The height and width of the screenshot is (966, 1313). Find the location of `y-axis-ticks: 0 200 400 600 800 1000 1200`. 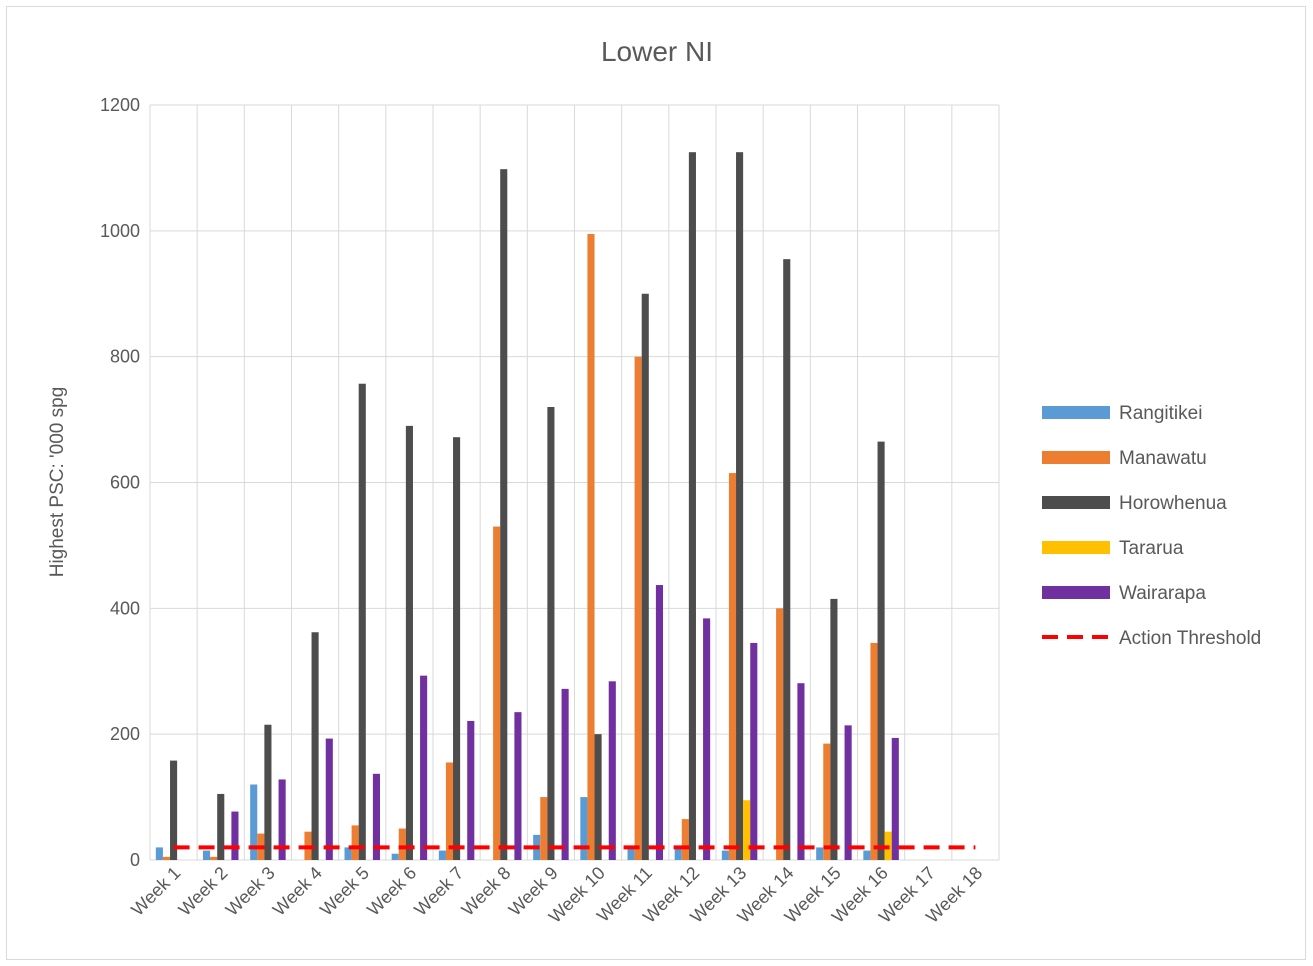

y-axis-ticks: 0 200 400 600 800 1000 1200 is located at coordinates (120, 482).